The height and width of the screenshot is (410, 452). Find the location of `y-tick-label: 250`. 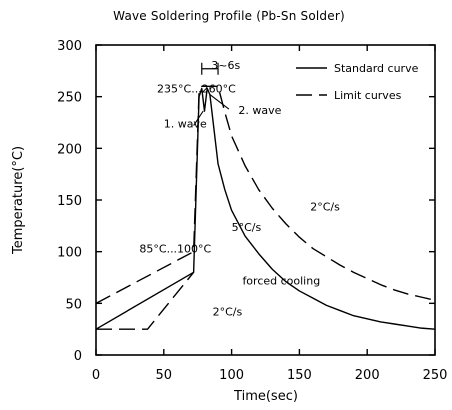

y-tick-label: 250 is located at coordinates (69, 98).